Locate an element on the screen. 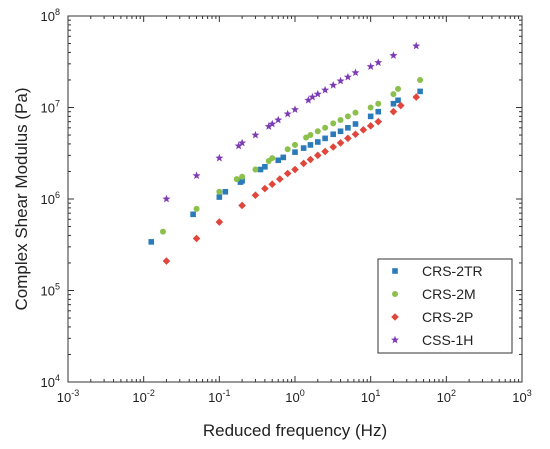  x-tick-label: 10⁻¹ is located at coordinates (219, 396).